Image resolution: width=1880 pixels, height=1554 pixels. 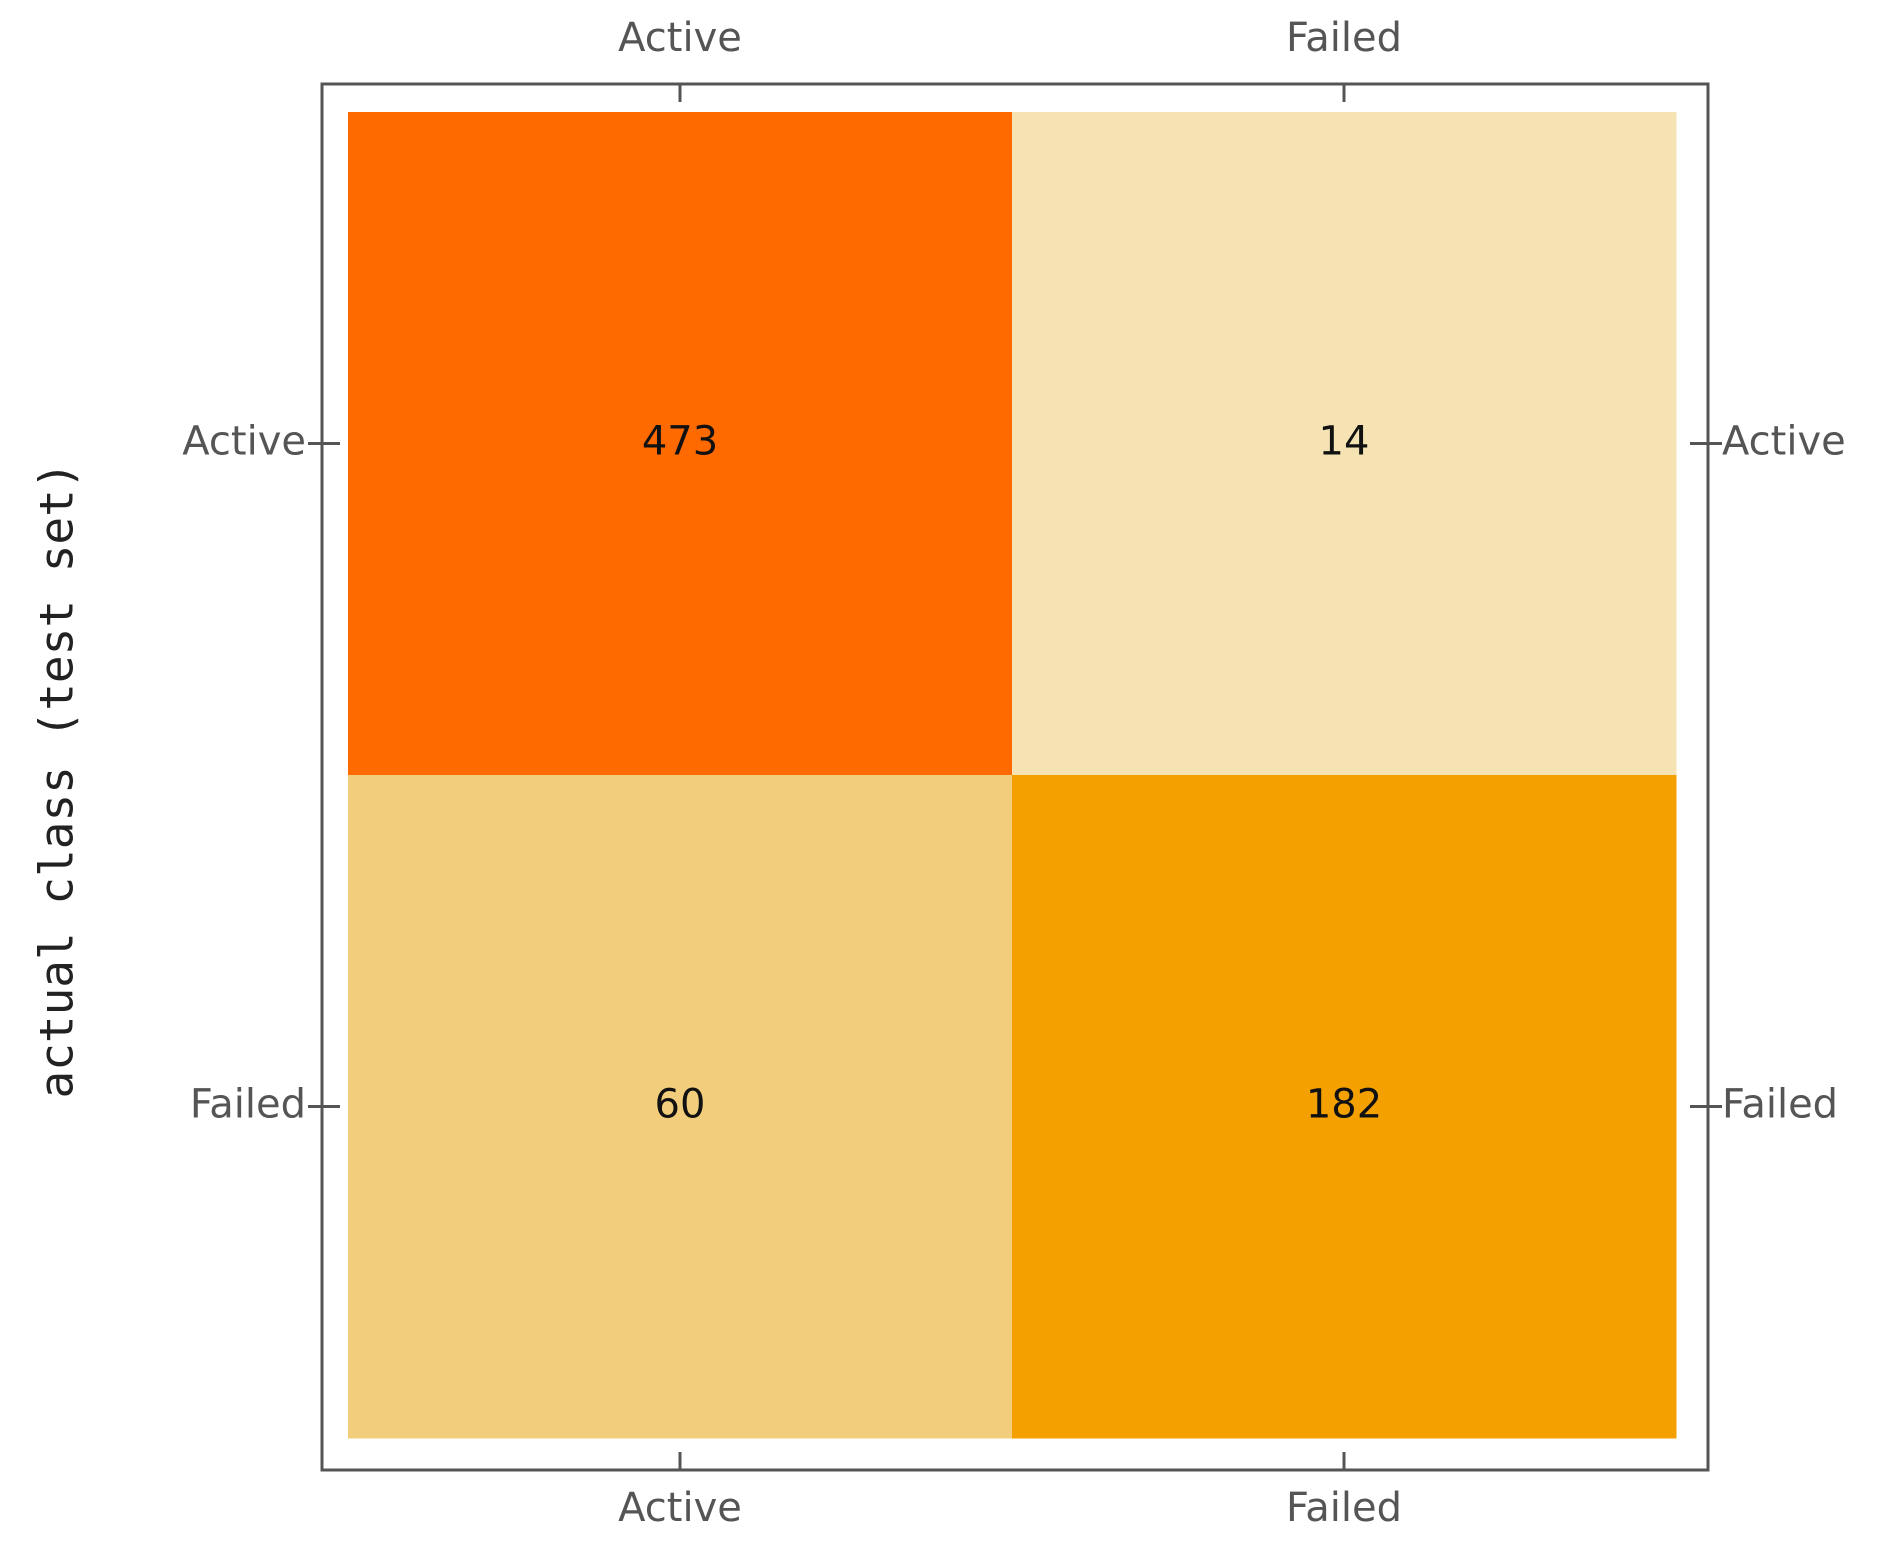 I want to click on cell-label: 14, so click(x=1344, y=442).